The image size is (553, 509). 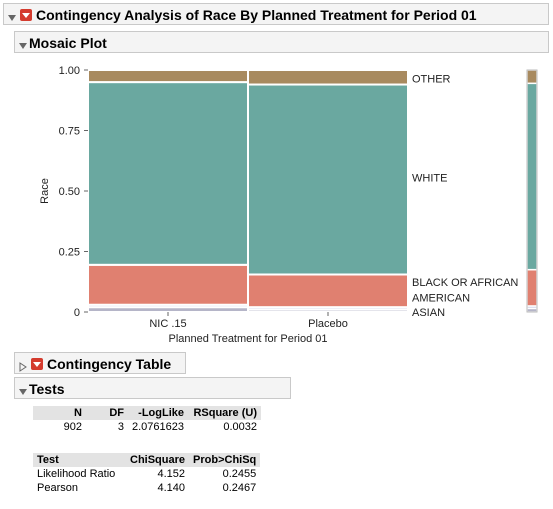 I want to click on contingency-outline-header: Contingency Table, so click(x=100, y=363).